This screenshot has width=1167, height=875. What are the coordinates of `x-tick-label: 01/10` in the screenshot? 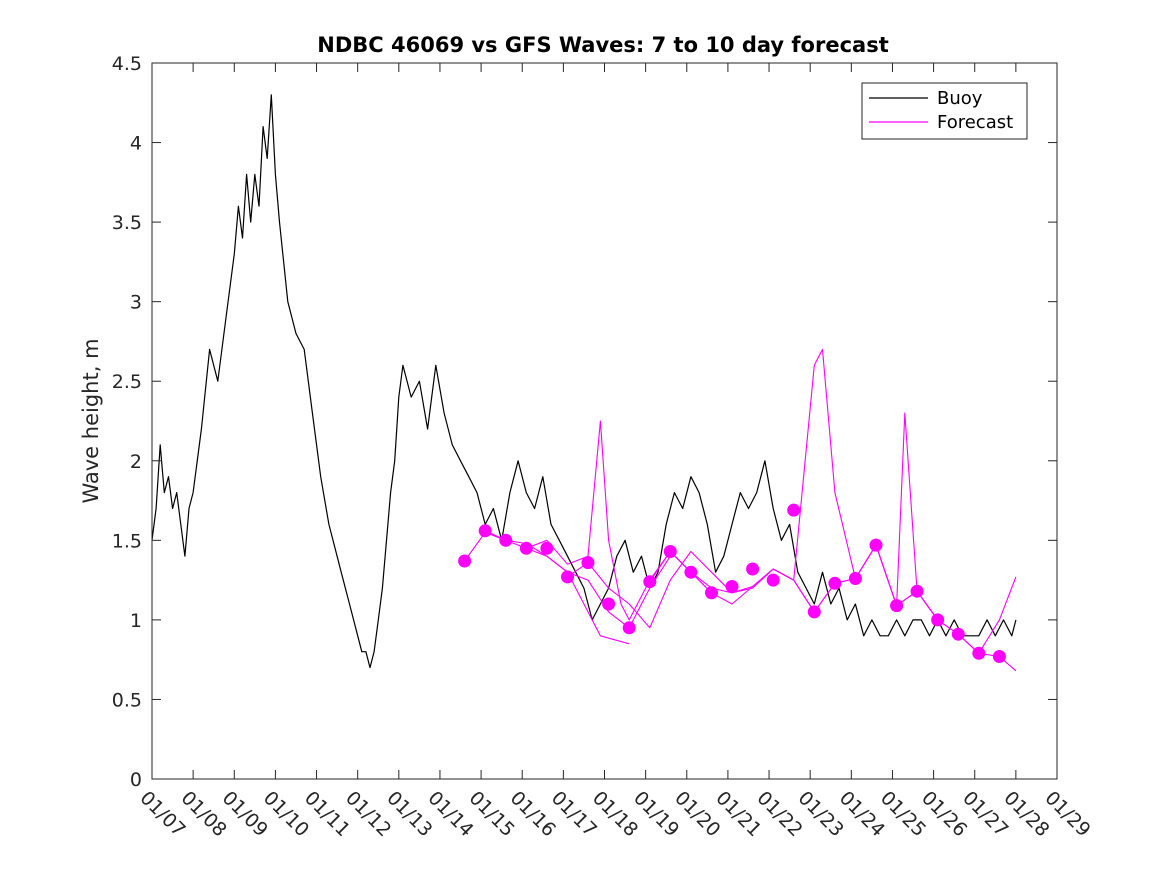 It's located at (286, 814).